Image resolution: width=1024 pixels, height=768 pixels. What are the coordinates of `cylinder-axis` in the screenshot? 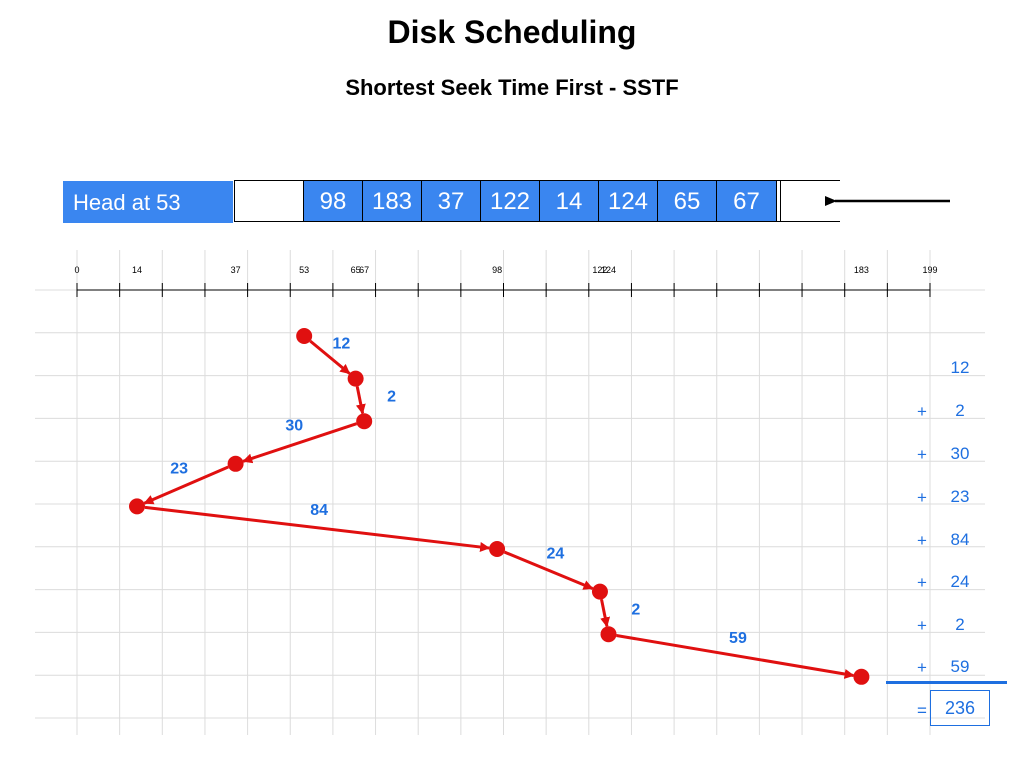 It's located at (503, 290).